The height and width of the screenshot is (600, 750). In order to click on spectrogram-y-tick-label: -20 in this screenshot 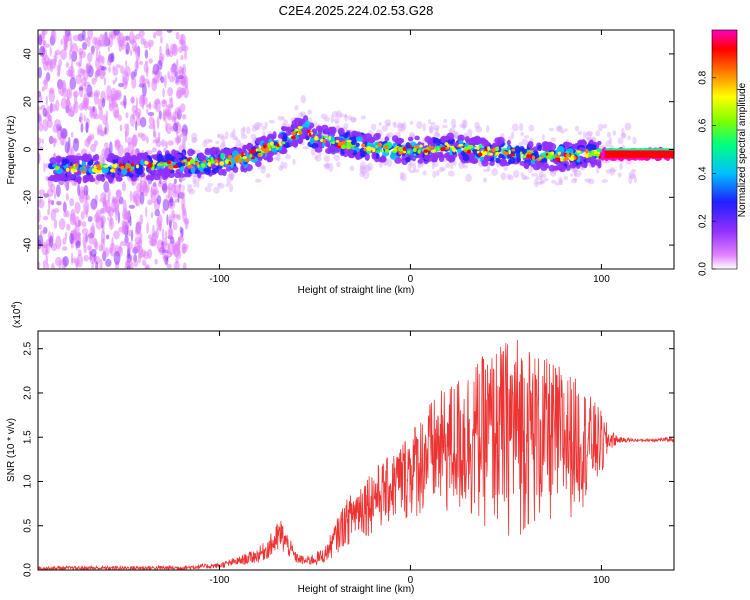, I will do `click(28, 197)`.